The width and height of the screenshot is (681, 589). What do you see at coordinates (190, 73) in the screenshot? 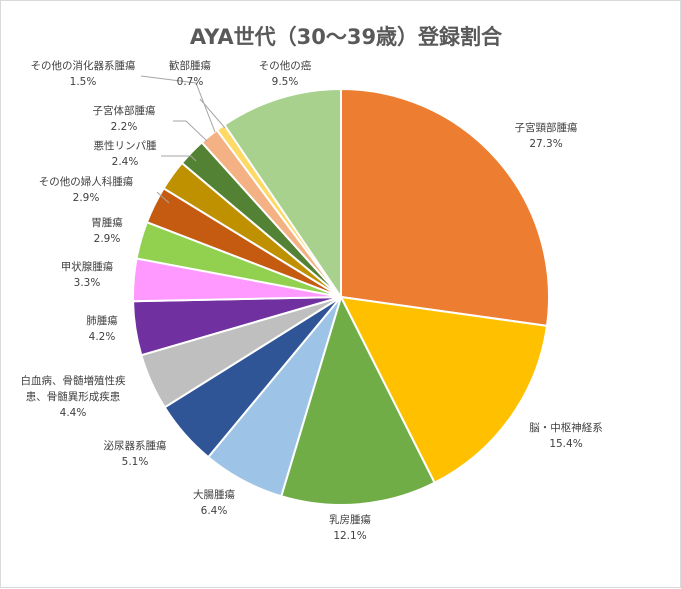
I see `slice-label: 歓部腫瘍 0.7%` at bounding box center [190, 73].